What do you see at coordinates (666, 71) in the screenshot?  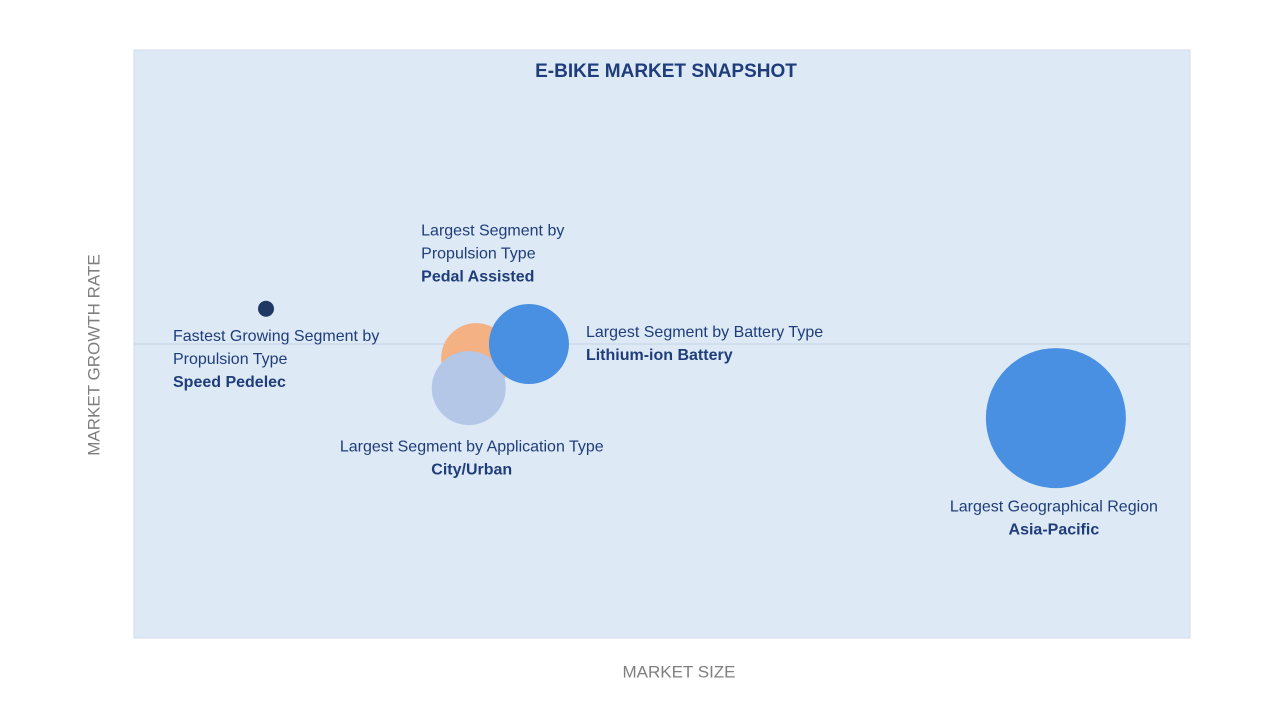 I see `chart-title: E-BIKE MARKET SNAPSHOT` at bounding box center [666, 71].